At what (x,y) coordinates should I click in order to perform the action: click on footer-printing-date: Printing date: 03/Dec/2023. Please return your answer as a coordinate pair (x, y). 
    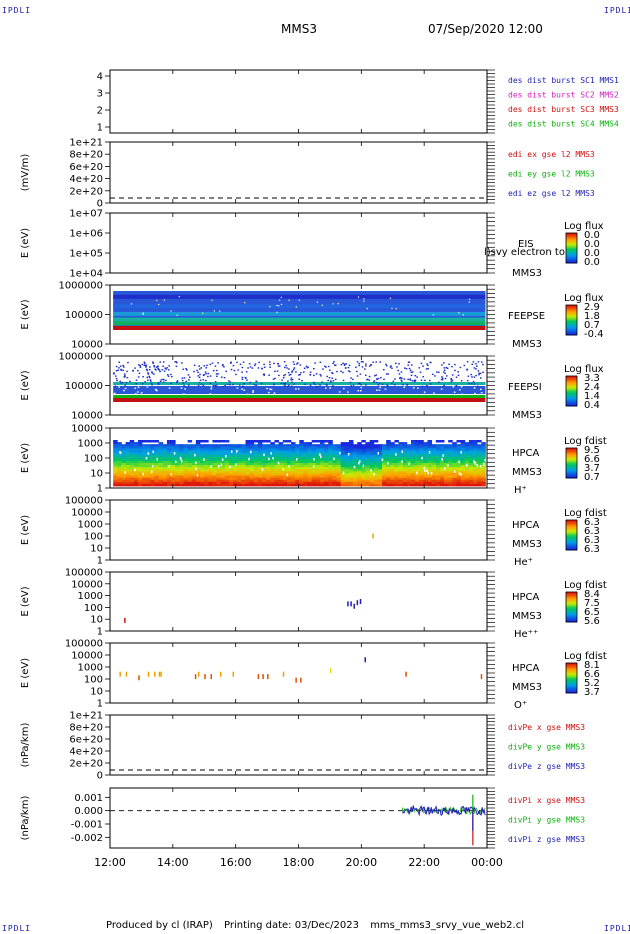
    Looking at the image, I should click on (291, 925).